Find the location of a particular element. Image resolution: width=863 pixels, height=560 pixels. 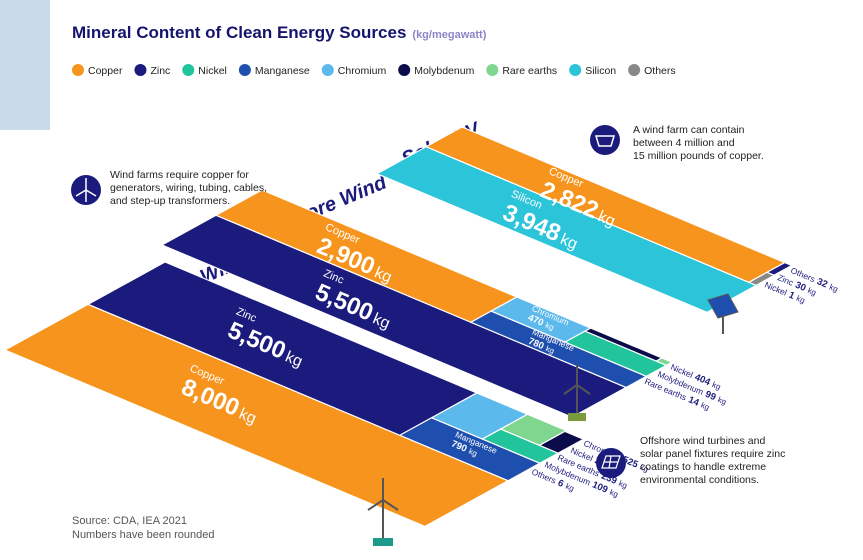

legend-label: Others is located at coordinates (660, 71).